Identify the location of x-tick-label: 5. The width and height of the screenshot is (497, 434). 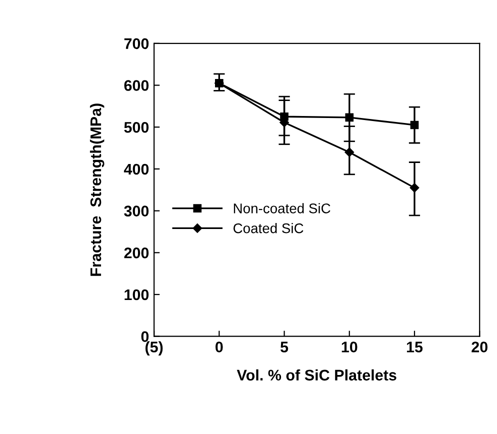
(284, 347).